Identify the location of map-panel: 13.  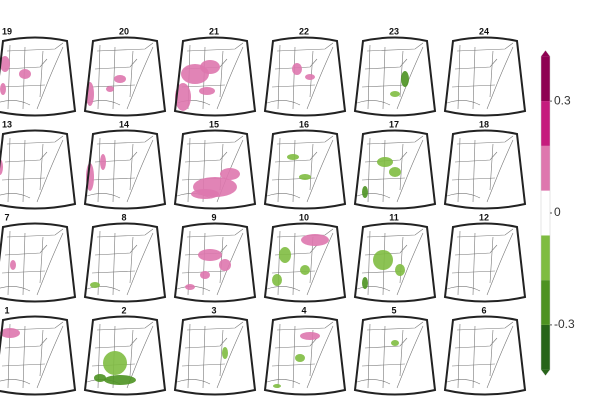
(38, 164).